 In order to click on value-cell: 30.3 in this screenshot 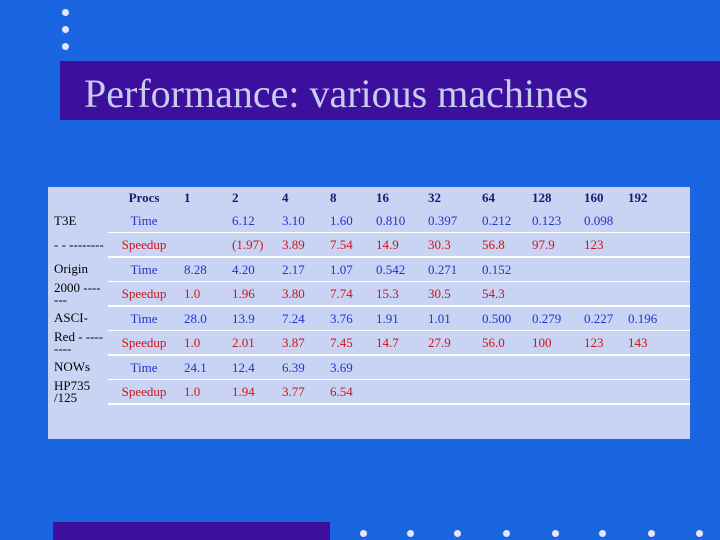, I will do `click(451, 245)`.